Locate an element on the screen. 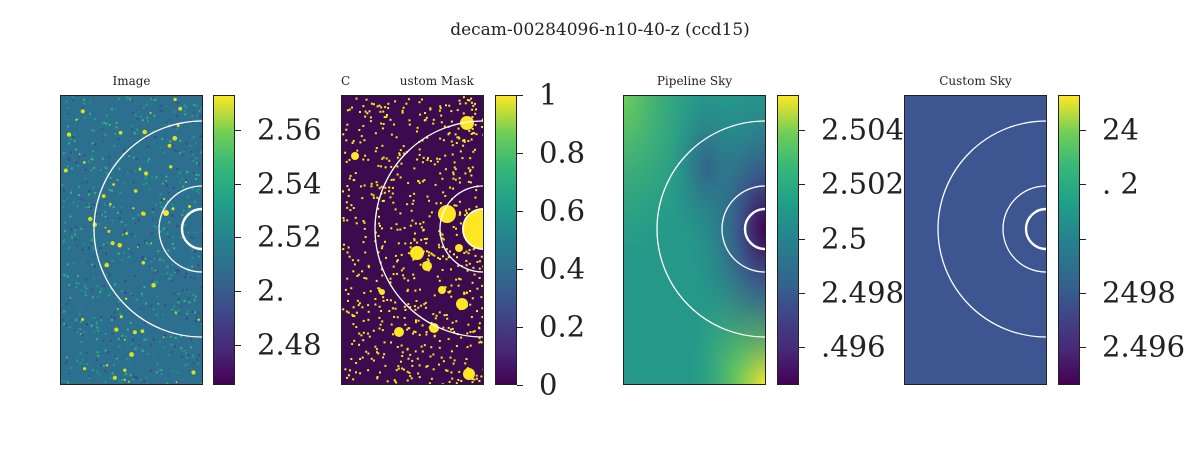  colorbar-tick is located at coordinates (238, 130).